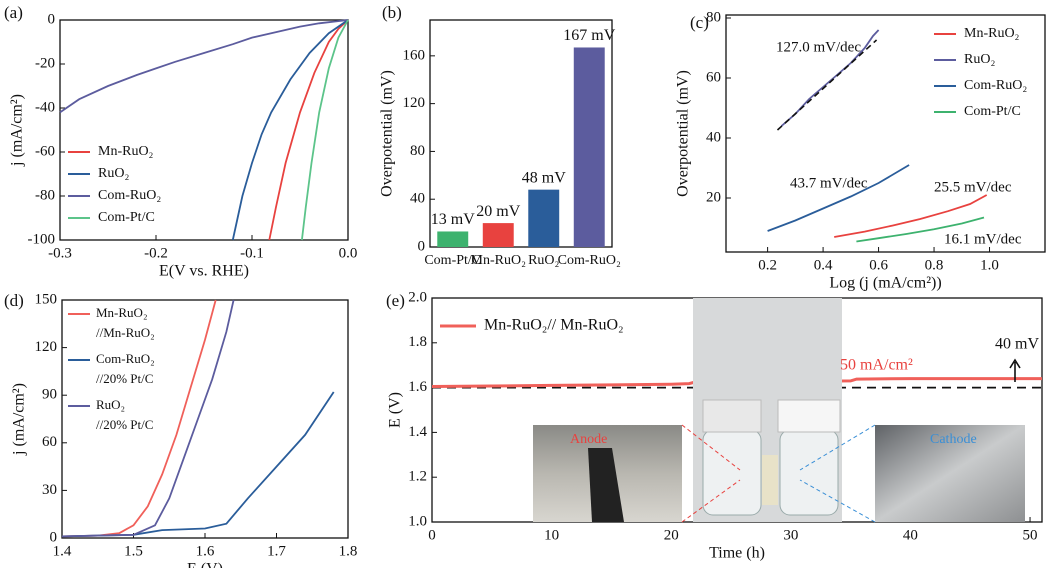 The image size is (1051, 568). Describe the element at coordinates (205, 551) in the screenshot. I see `x-tick-label: 1.6` at that location.